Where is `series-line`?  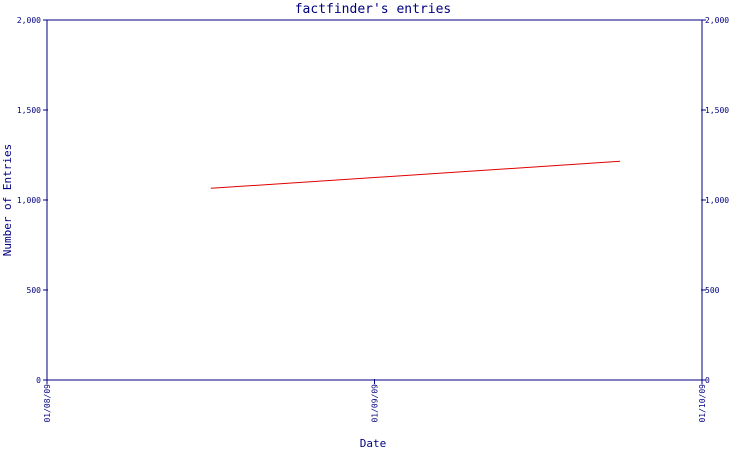
series-line is located at coordinates (415, 174).